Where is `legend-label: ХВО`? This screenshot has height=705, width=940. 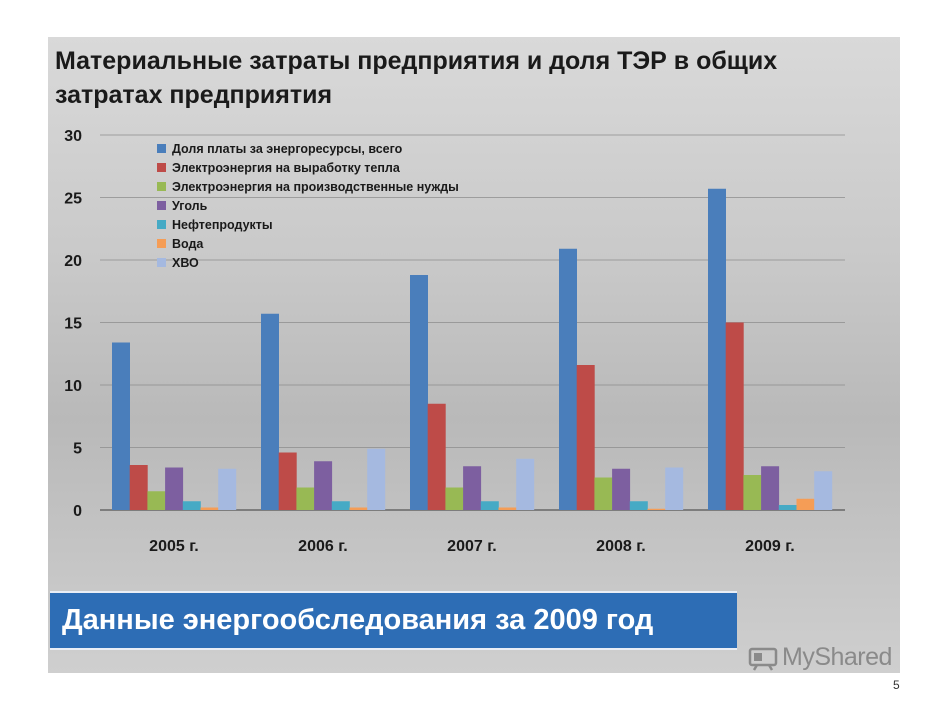
legend-label: ХВО is located at coordinates (185, 262).